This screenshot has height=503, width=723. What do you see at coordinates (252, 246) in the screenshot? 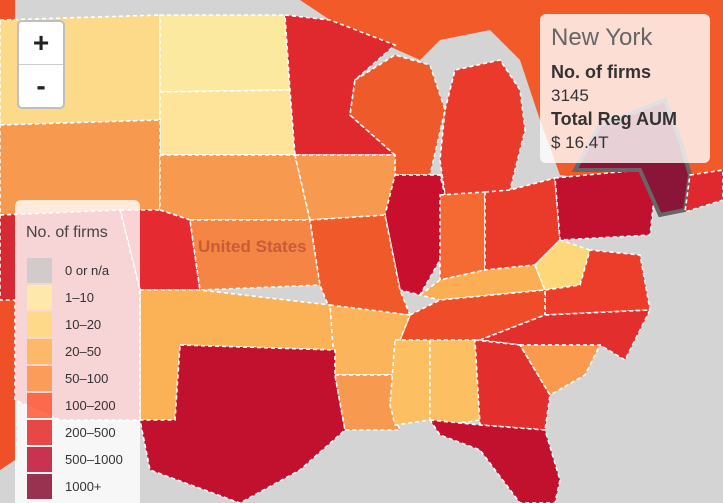
I see `map-label: United States` at bounding box center [252, 246].